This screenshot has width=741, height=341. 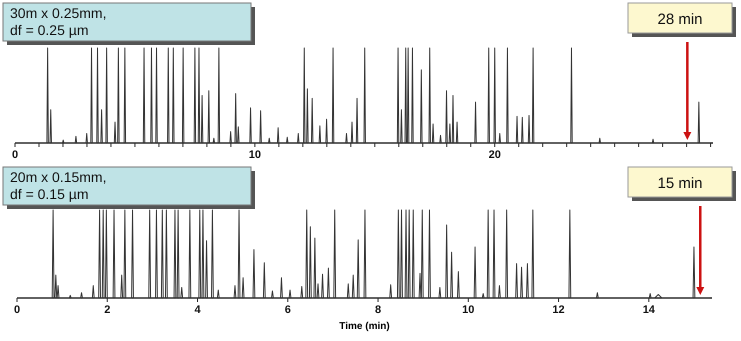 What do you see at coordinates (107, 310) in the screenshot?
I see `x-tick-label: 2` at bounding box center [107, 310].